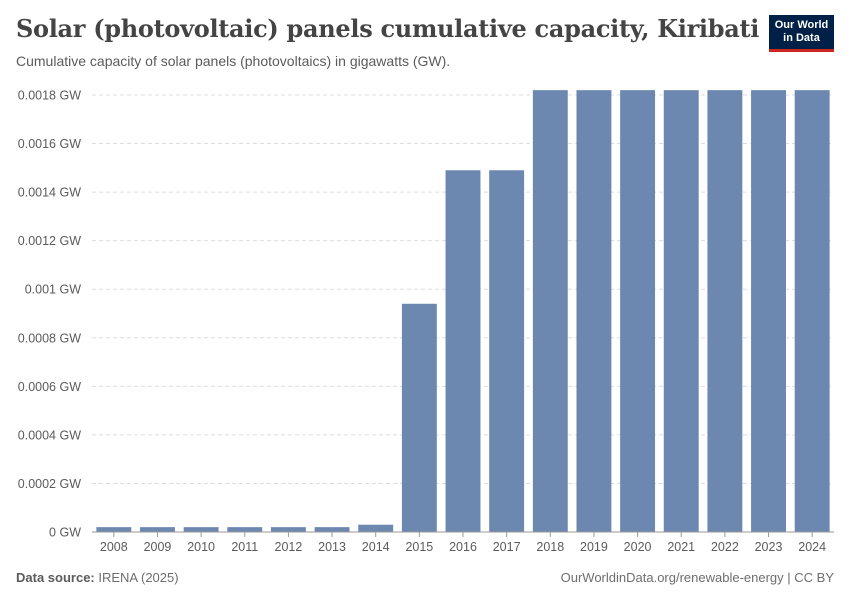  Describe the element at coordinates (769, 547) in the screenshot. I see `x-tick-label: 2023` at that location.